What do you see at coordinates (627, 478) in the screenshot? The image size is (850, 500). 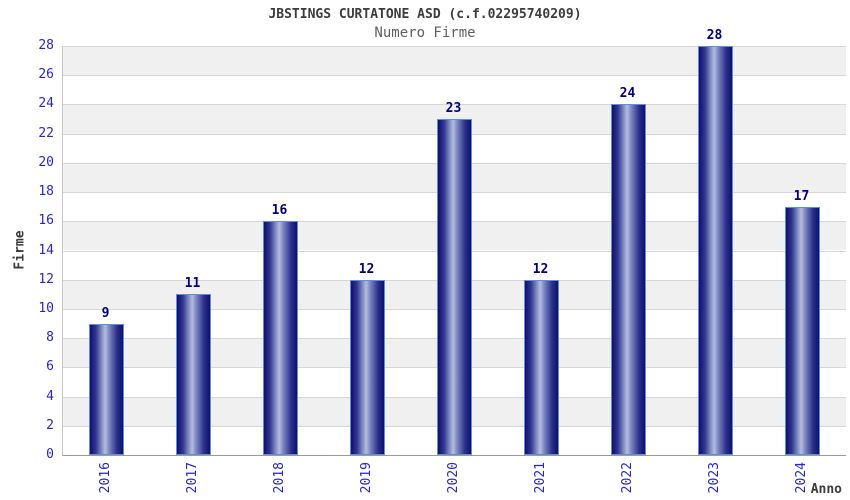 I see `x-tick-label: 2022` at bounding box center [627, 478].